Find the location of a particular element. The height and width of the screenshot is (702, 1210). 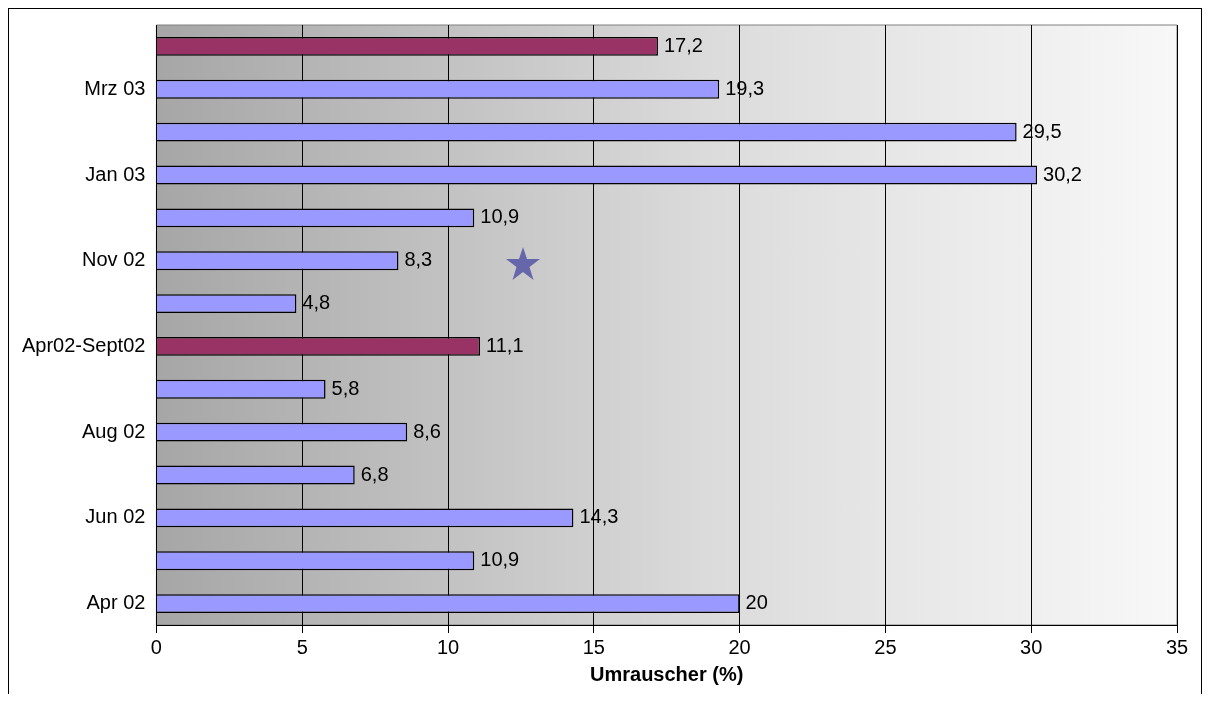

y-tick-label: Jun 02 is located at coordinates (115, 516).